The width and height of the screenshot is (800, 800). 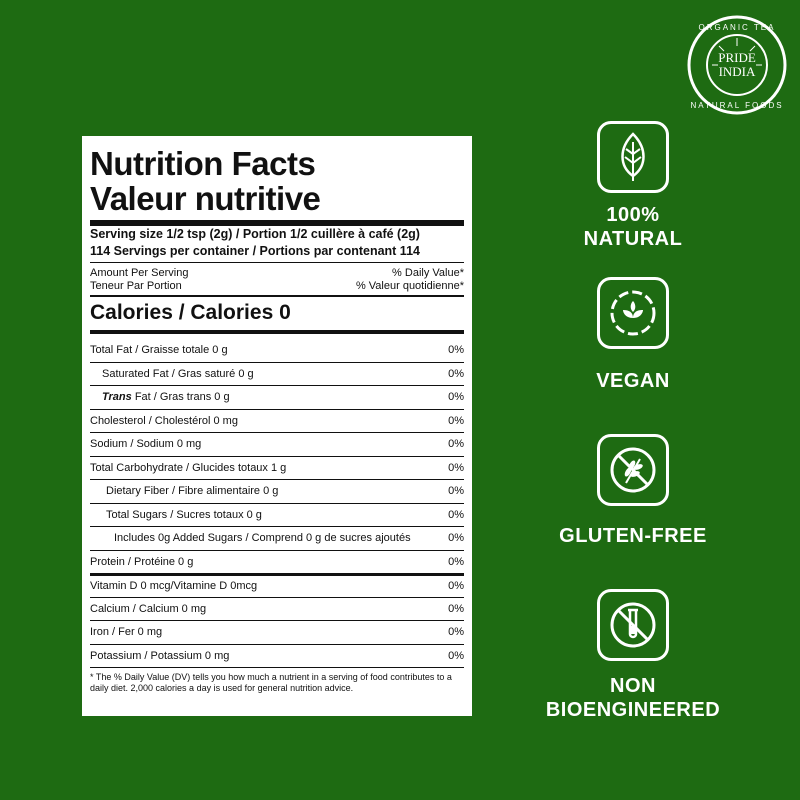 What do you see at coordinates (737, 27) in the screenshot?
I see `svg-text: ORGANIC TEA` at bounding box center [737, 27].